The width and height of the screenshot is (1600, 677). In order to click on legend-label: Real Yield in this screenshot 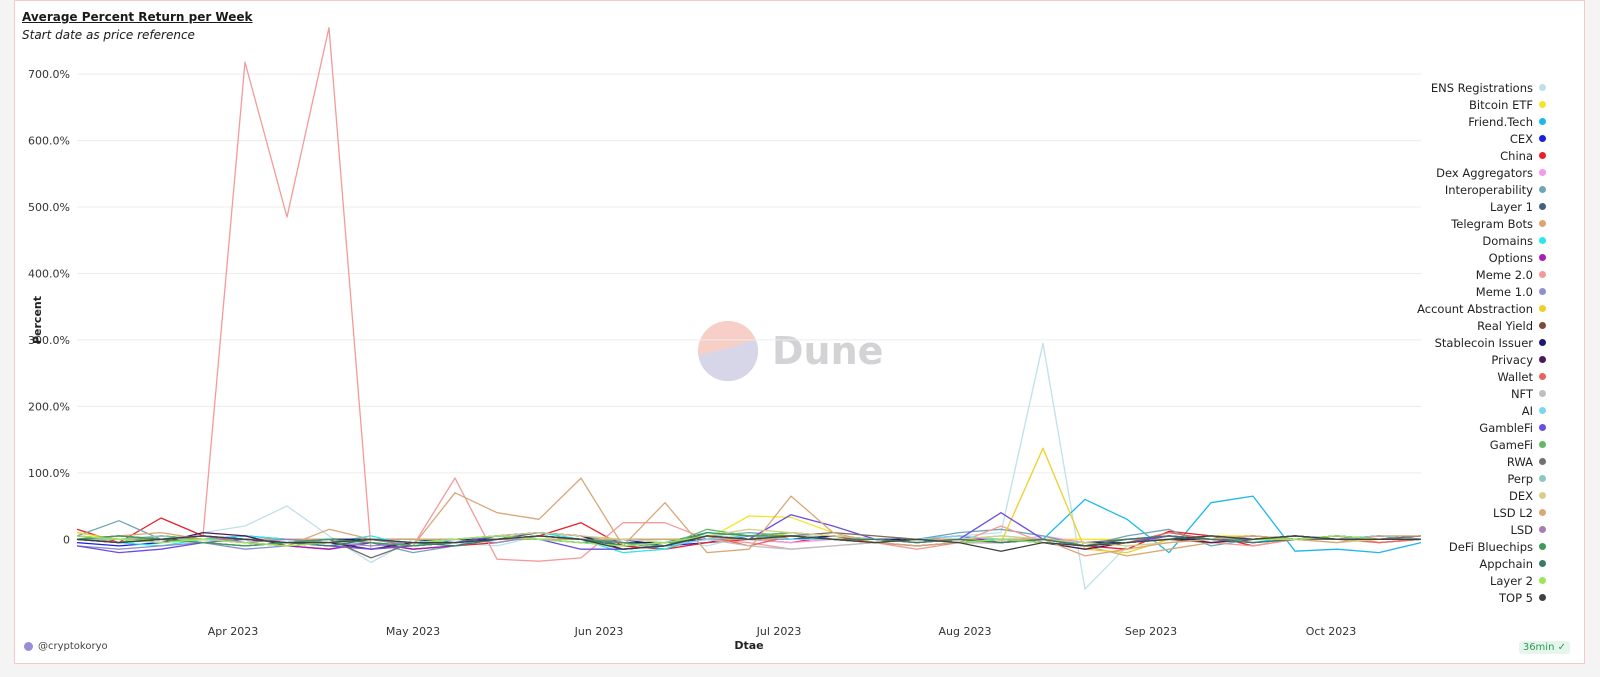, I will do `click(1505, 325)`.